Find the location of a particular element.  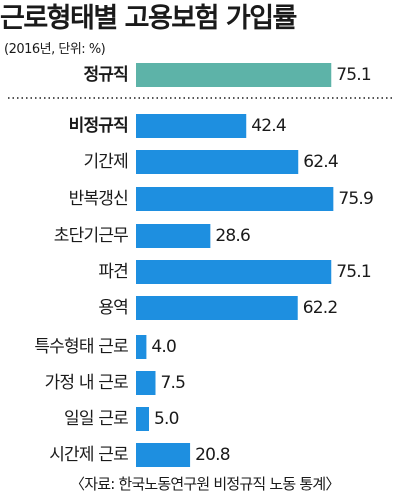

category-label: 파견 is located at coordinates (113, 272).